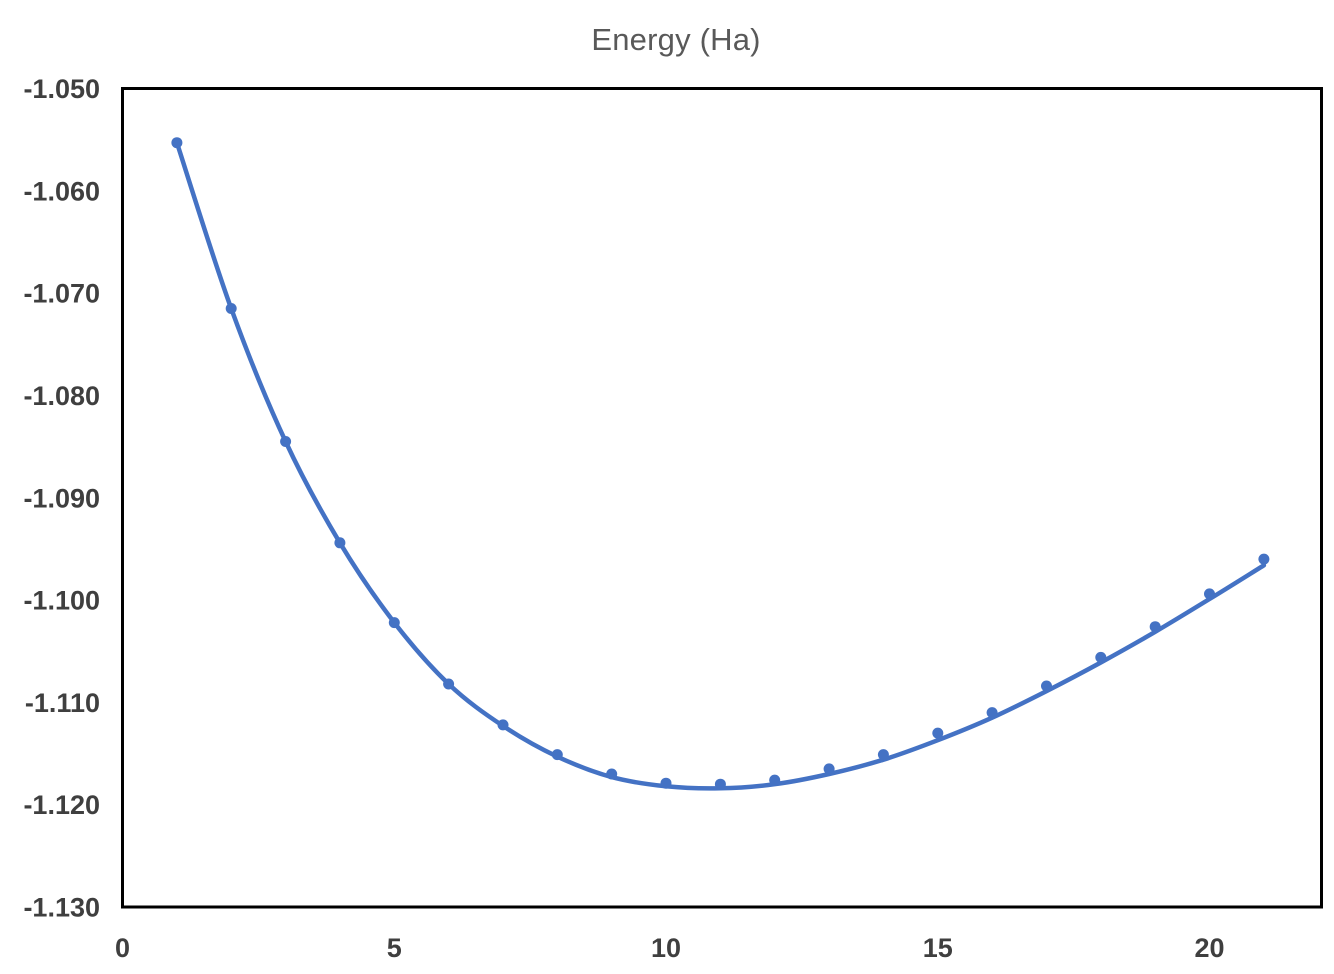  What do you see at coordinates (62, 703) in the screenshot?
I see `y-axis-tick-label: -1.110` at bounding box center [62, 703].